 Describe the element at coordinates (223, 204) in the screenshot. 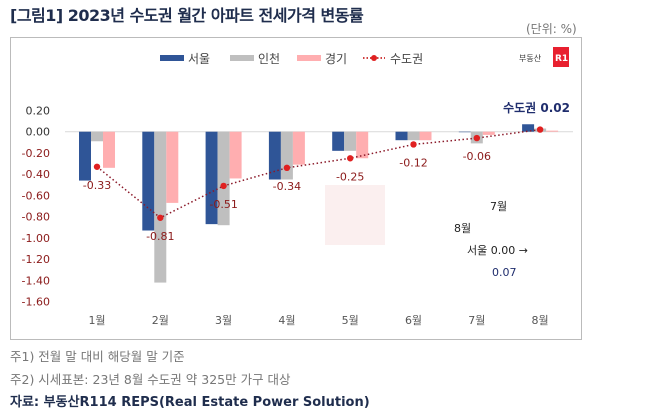

I see `capital-data-label: -0.51` at that location.